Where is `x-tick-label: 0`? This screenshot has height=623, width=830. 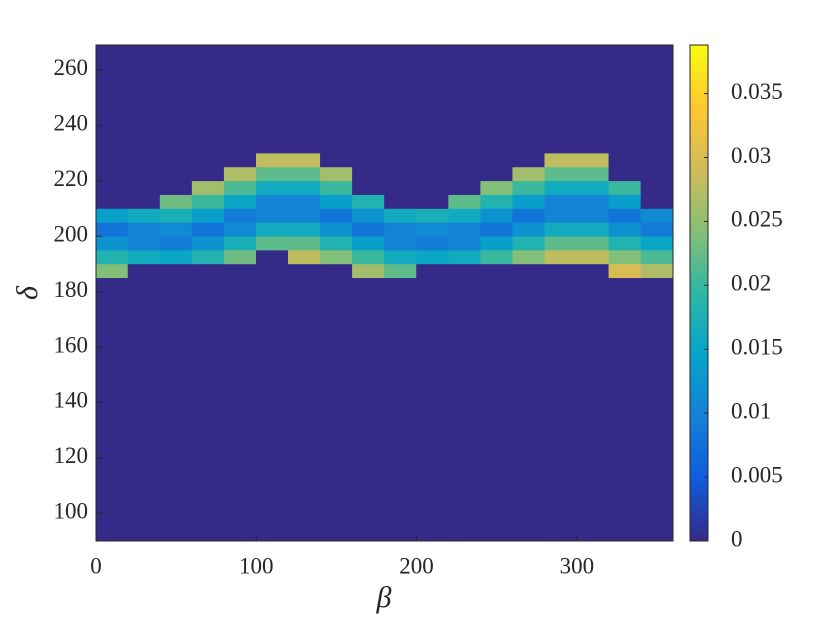
x-tick-label: 0 is located at coordinates (96, 565).